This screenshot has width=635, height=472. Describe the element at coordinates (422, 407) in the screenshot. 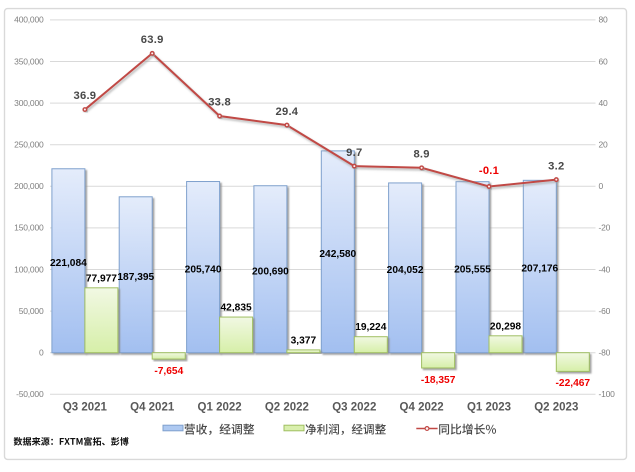

I see `svg-text: Q4 2022` at that location.